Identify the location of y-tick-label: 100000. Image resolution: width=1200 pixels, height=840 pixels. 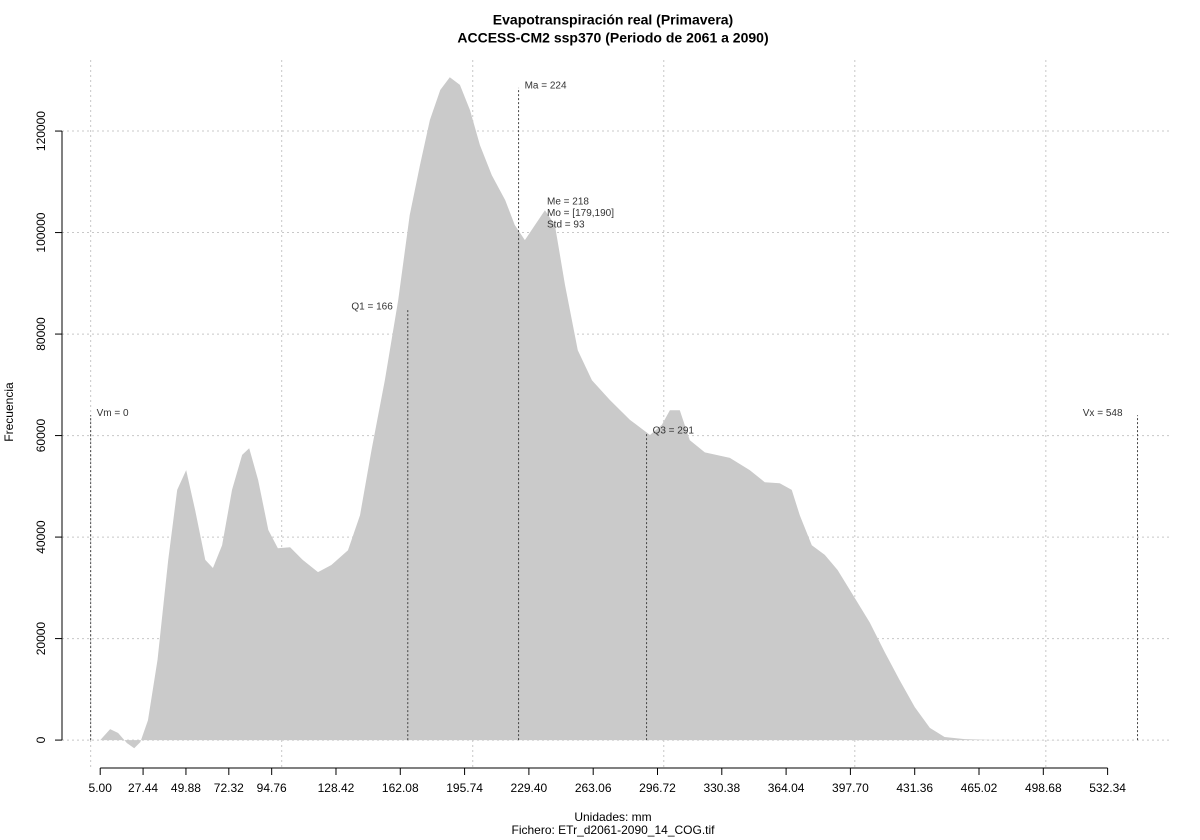
(41, 232).